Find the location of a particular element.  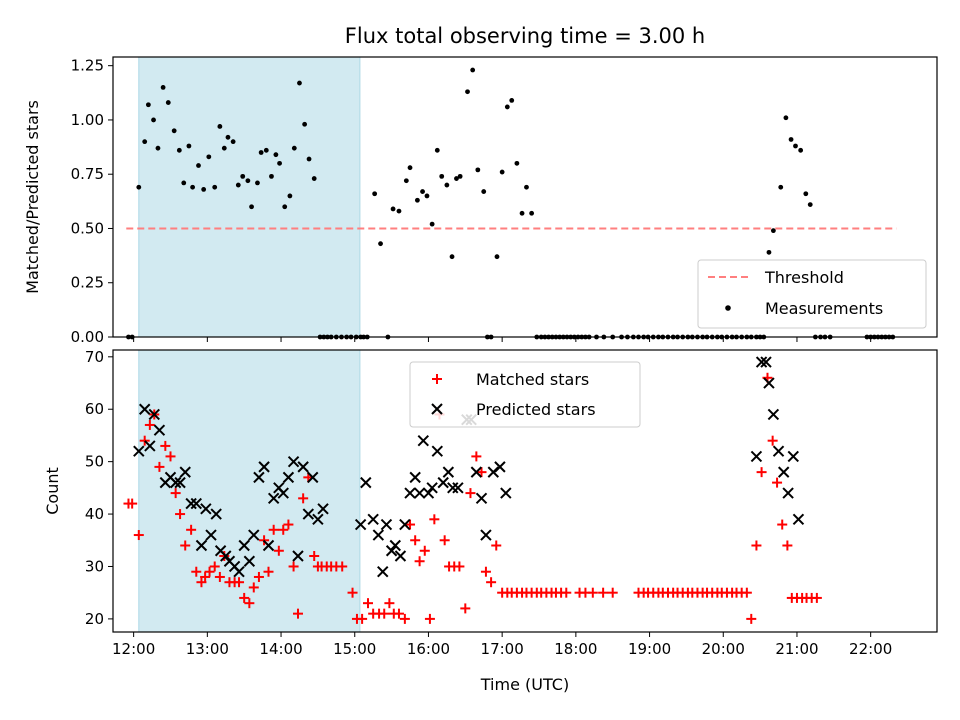

legend-matched-label: Matched stars is located at coordinates (532, 379).